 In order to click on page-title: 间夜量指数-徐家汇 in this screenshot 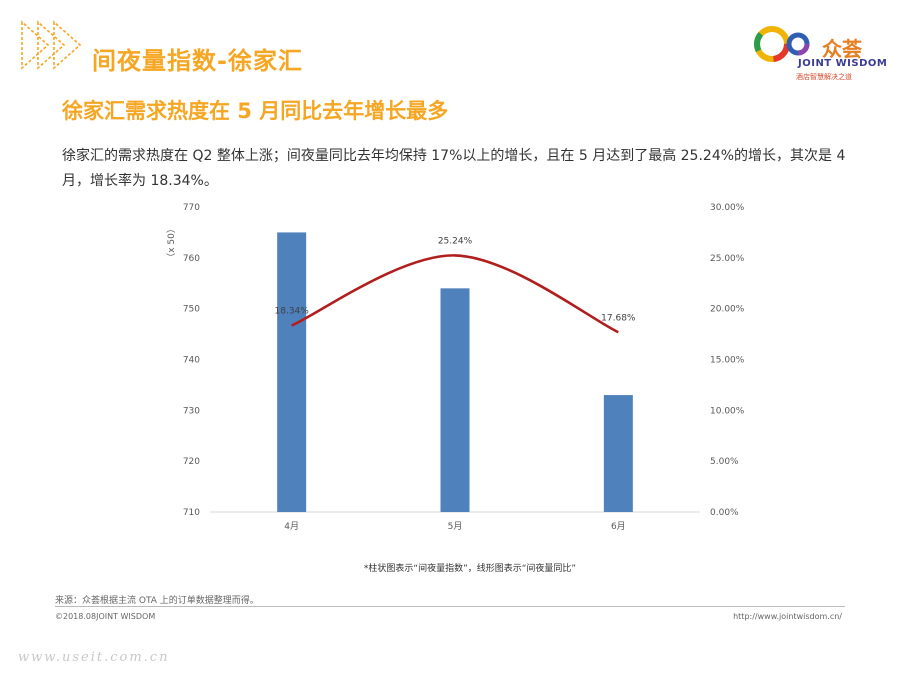, I will do `click(197, 61)`.